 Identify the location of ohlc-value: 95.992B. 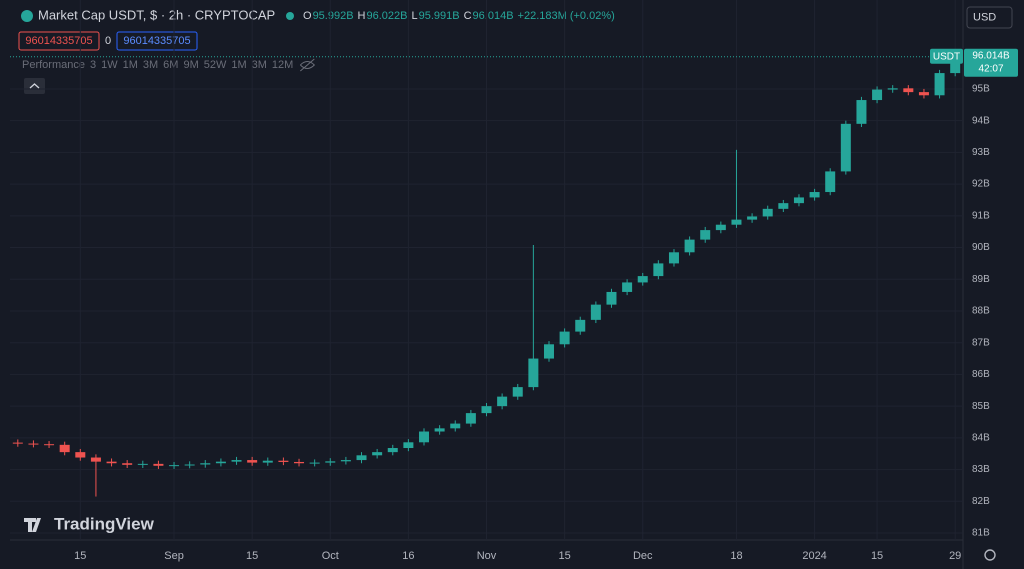
(333, 16).